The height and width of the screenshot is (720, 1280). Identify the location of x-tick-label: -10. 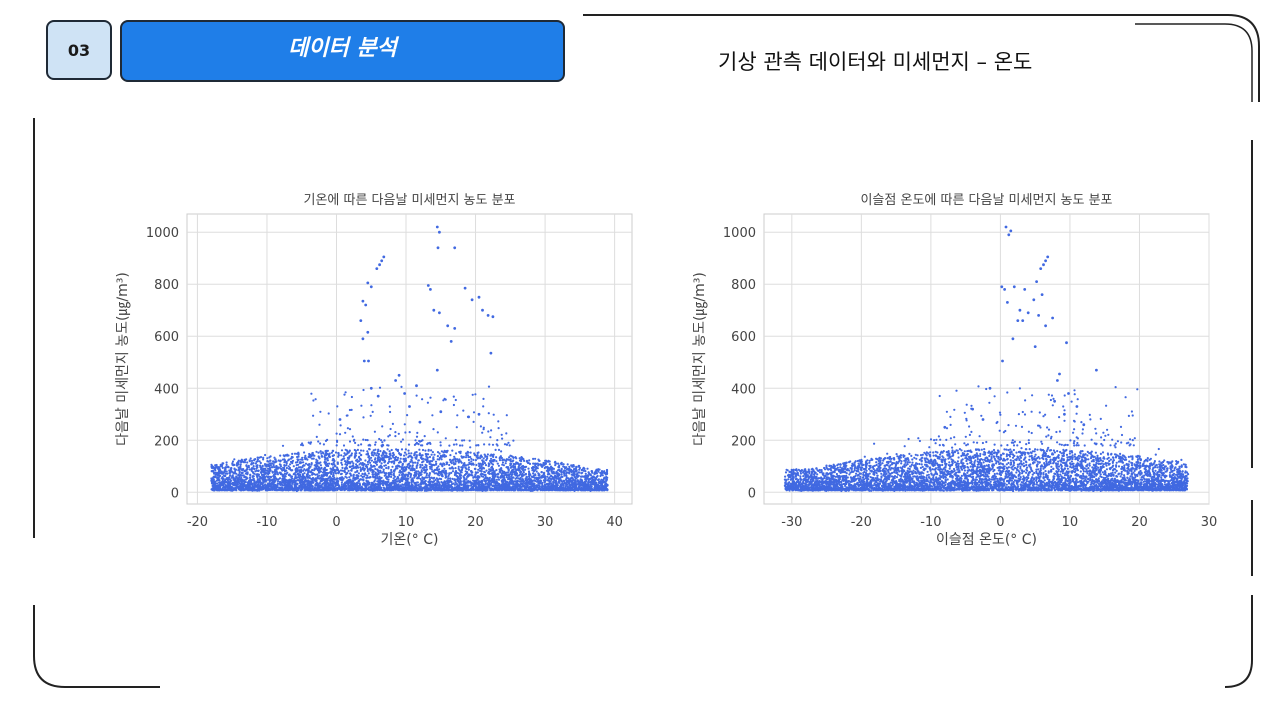
(266, 522).